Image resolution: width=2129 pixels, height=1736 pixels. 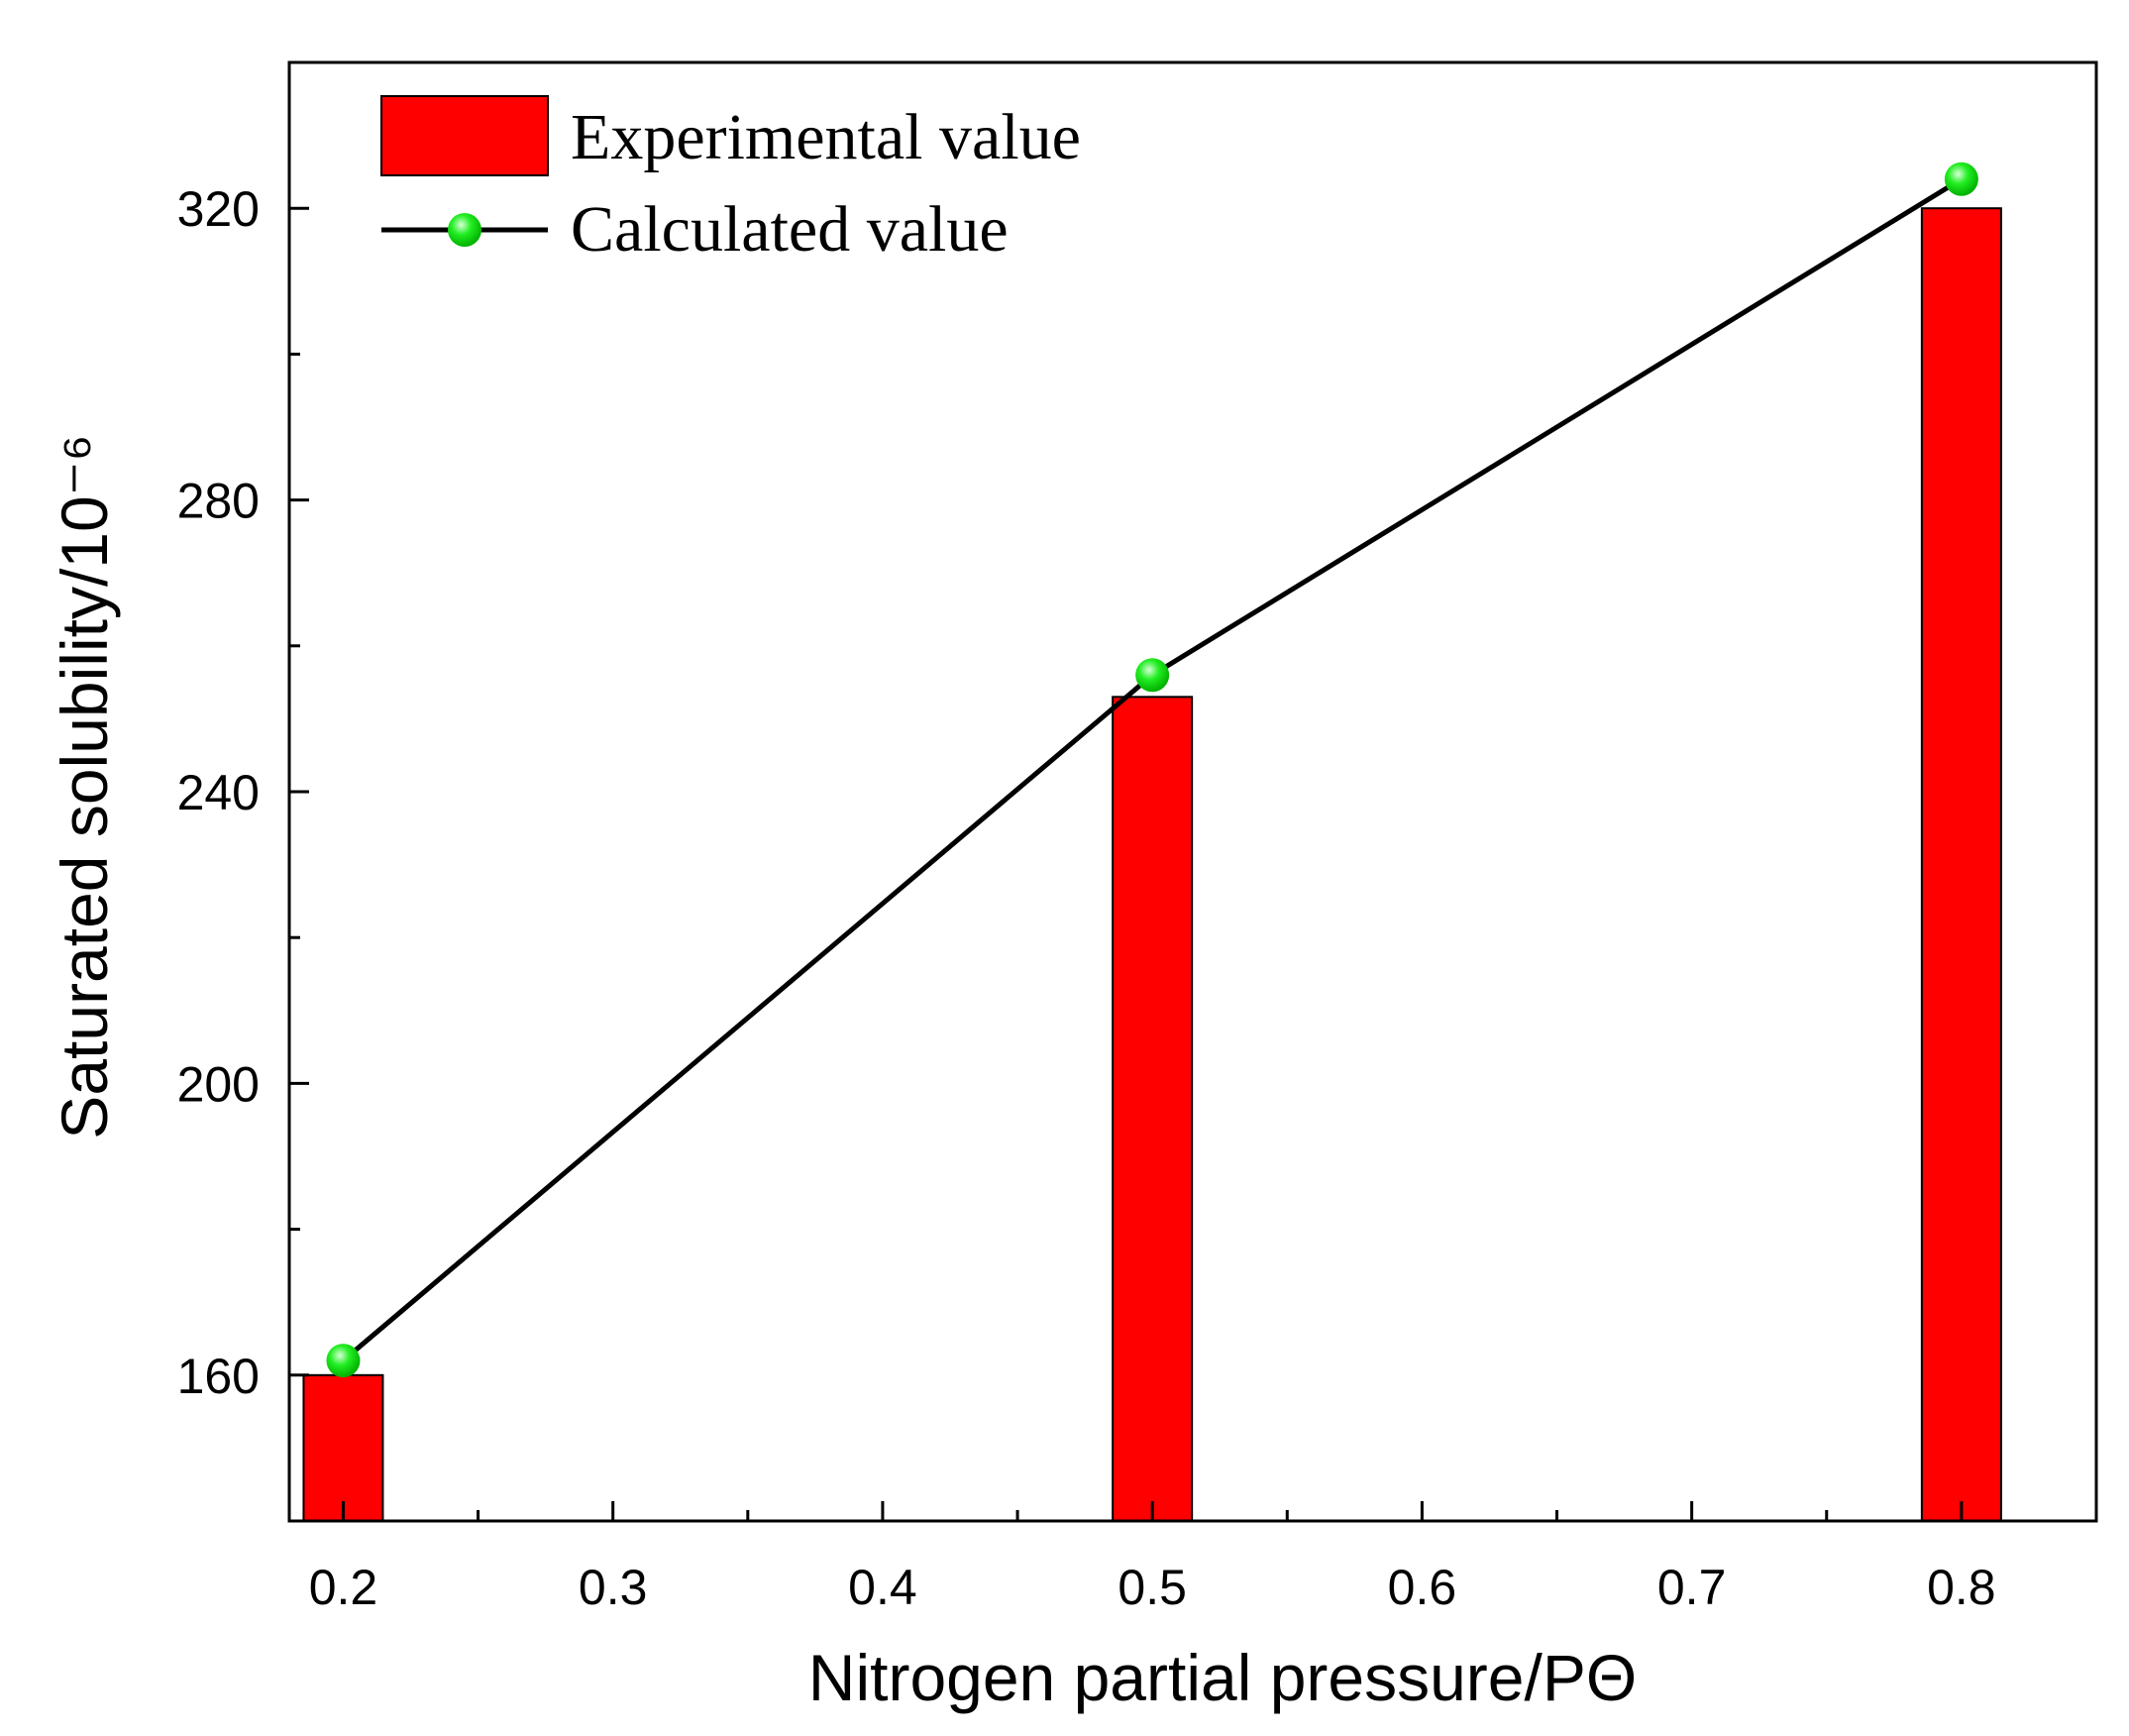 I want to click on y-tick-label-2: 240, so click(x=218, y=792).